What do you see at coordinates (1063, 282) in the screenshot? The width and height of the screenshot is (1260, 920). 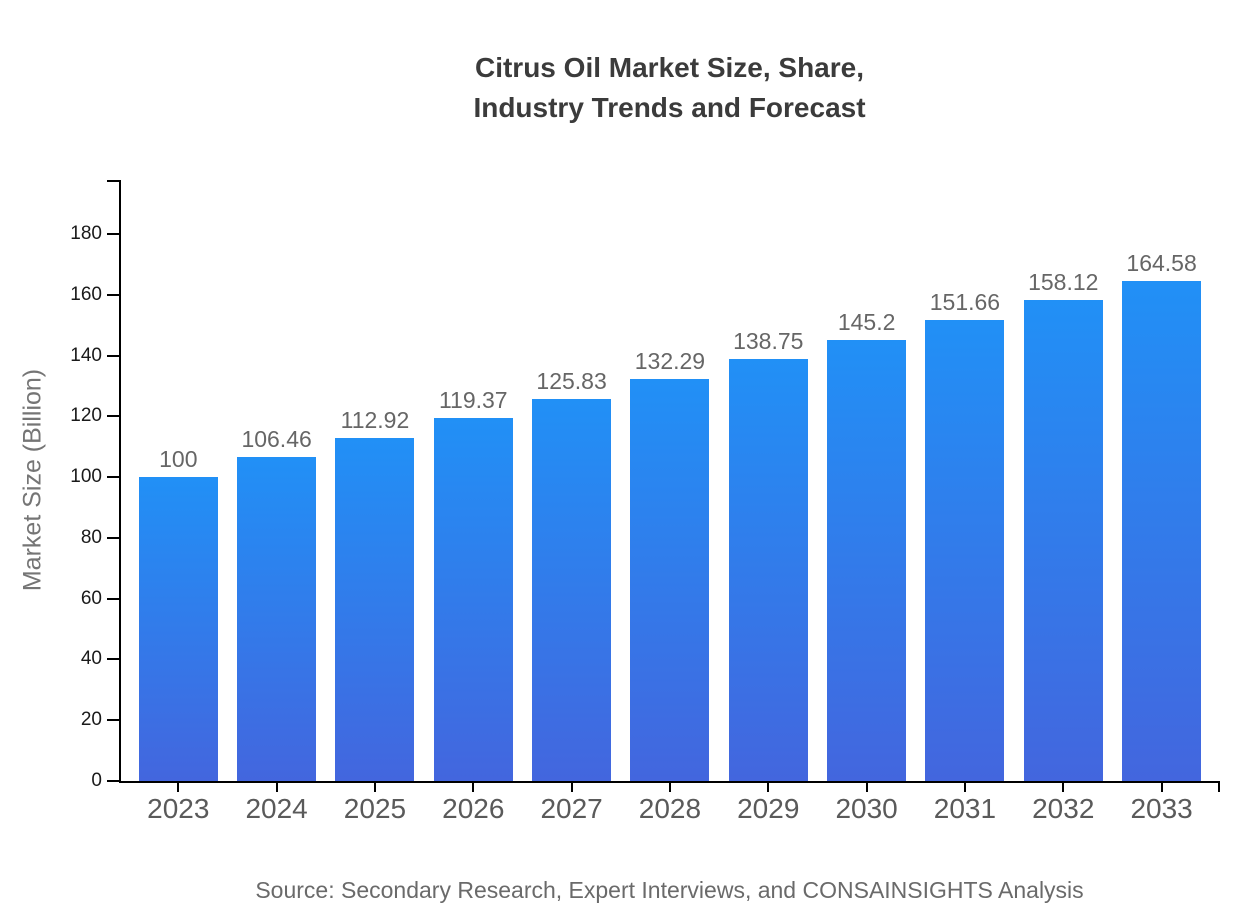 I see `bar-value-label: 158.12` at bounding box center [1063, 282].